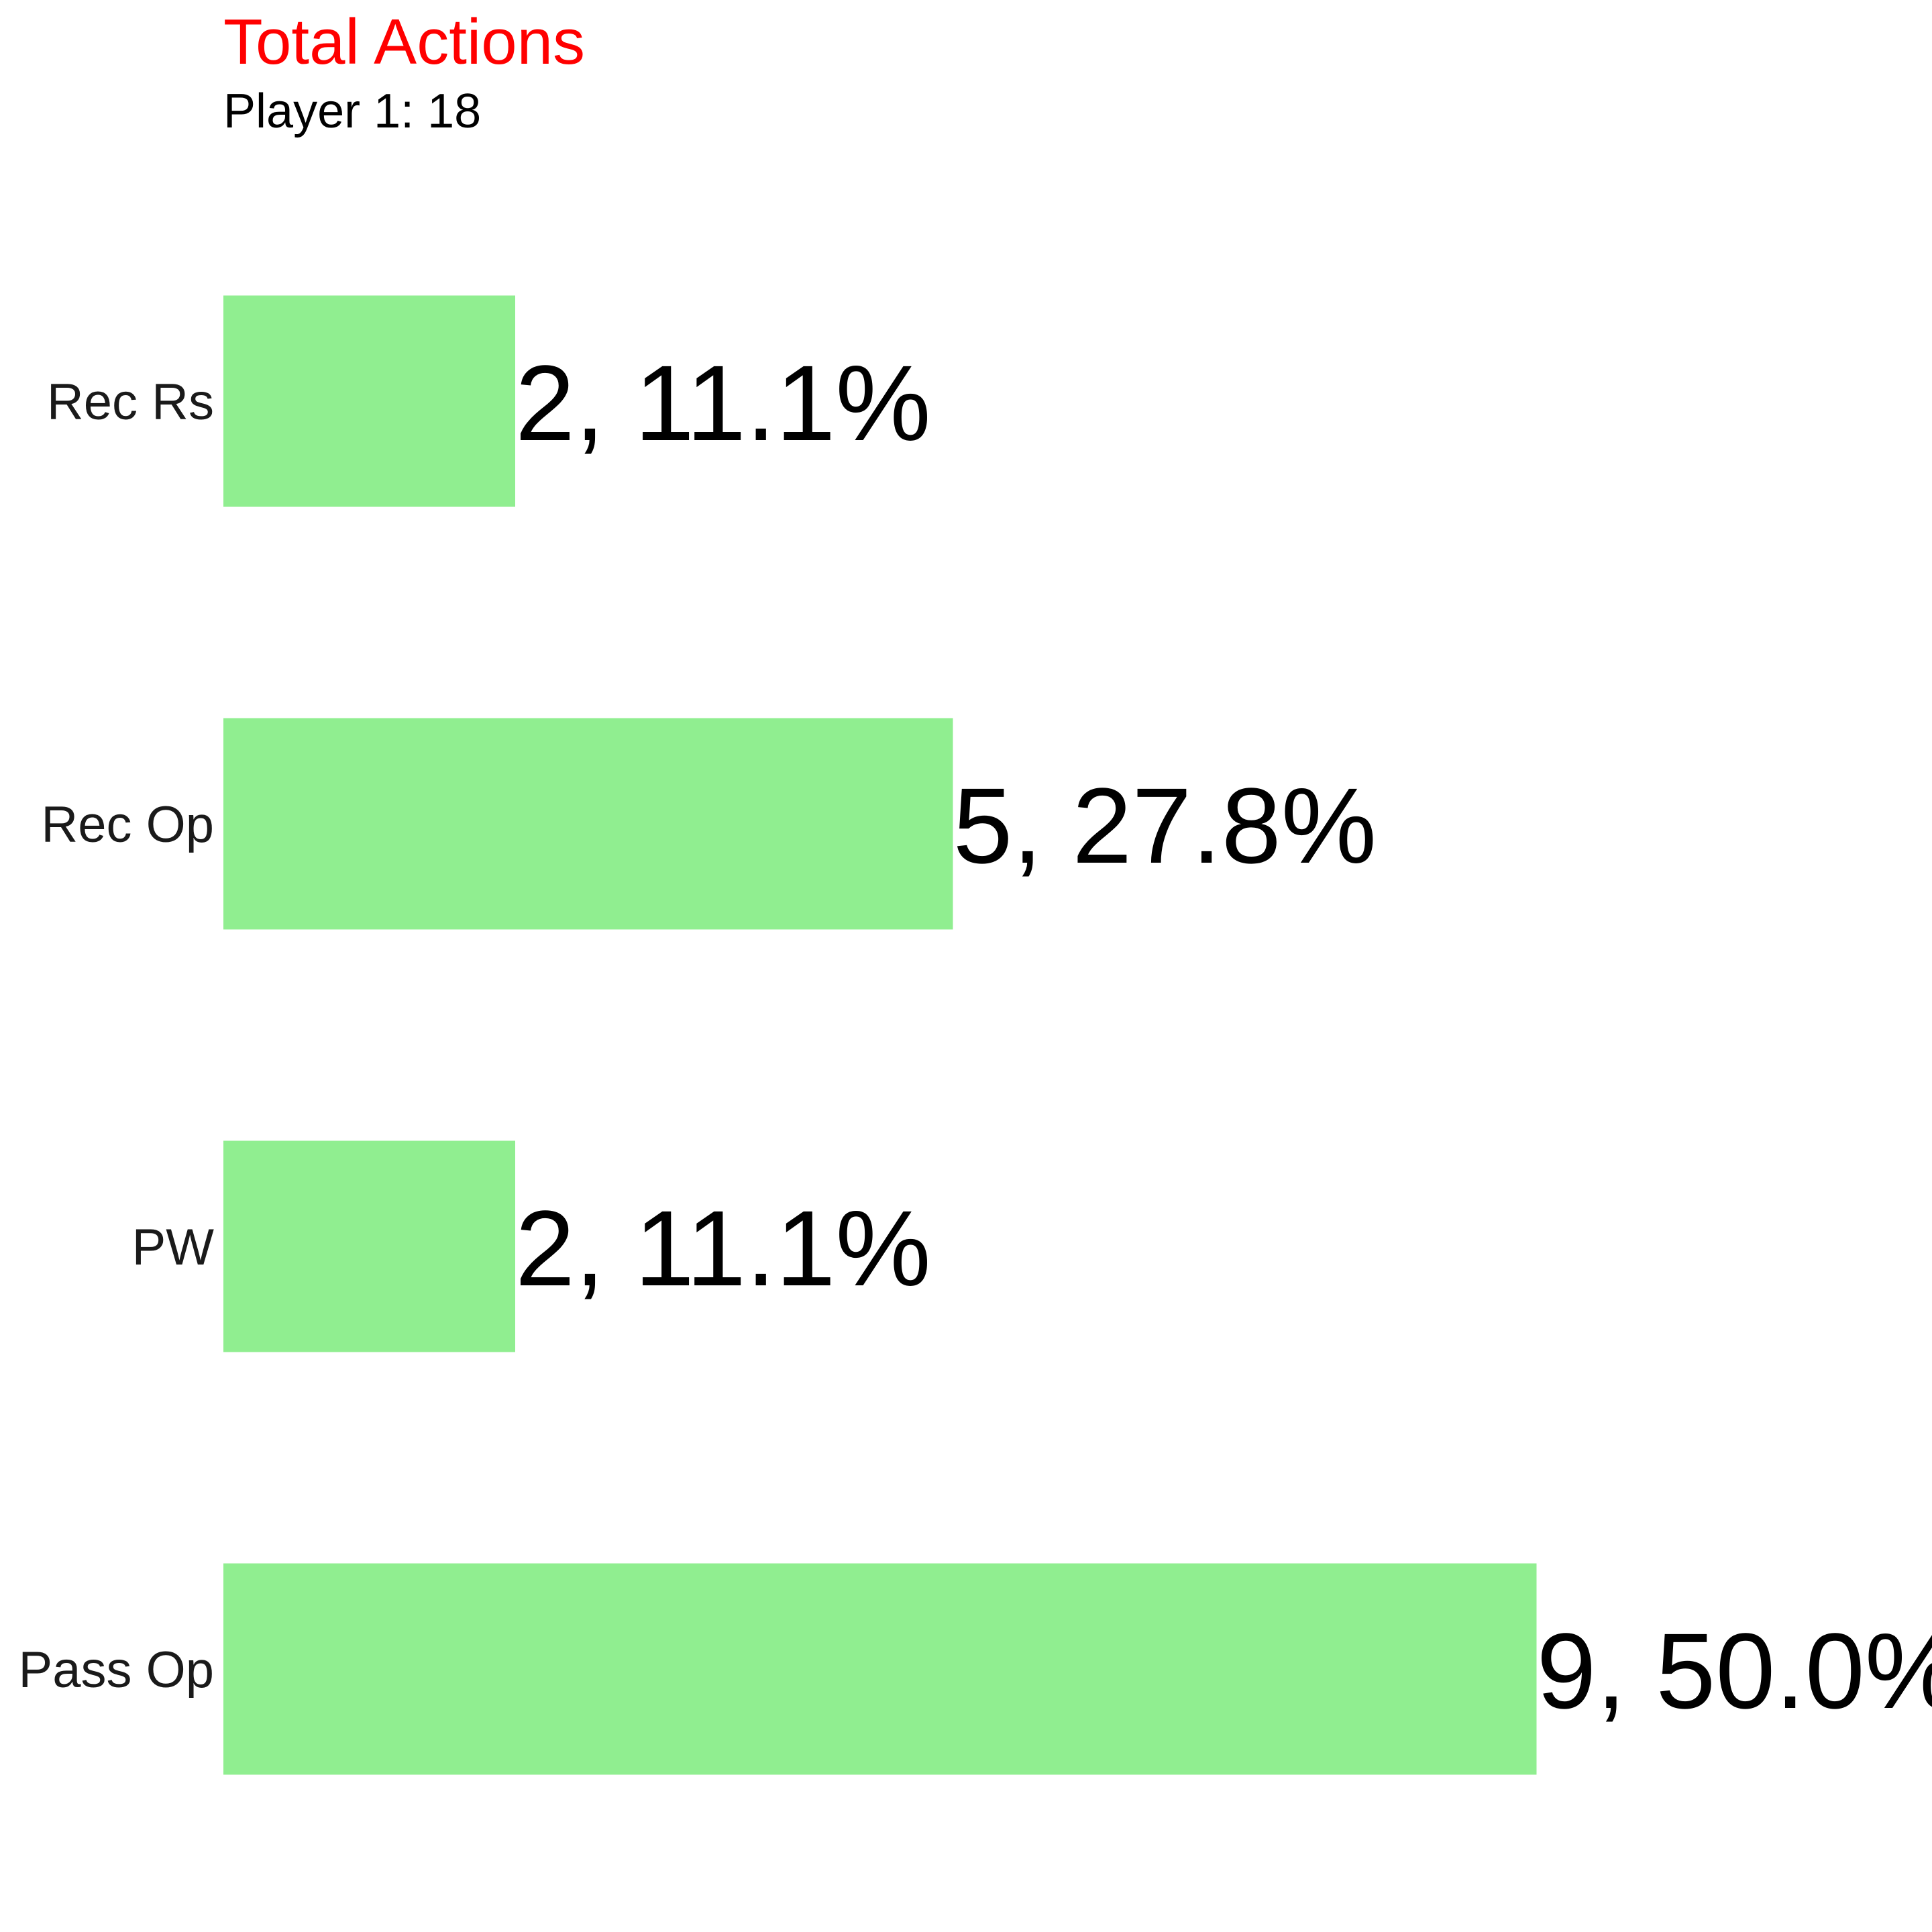  I want to click on chart-subtitle: Player 1: 18, so click(352, 111).